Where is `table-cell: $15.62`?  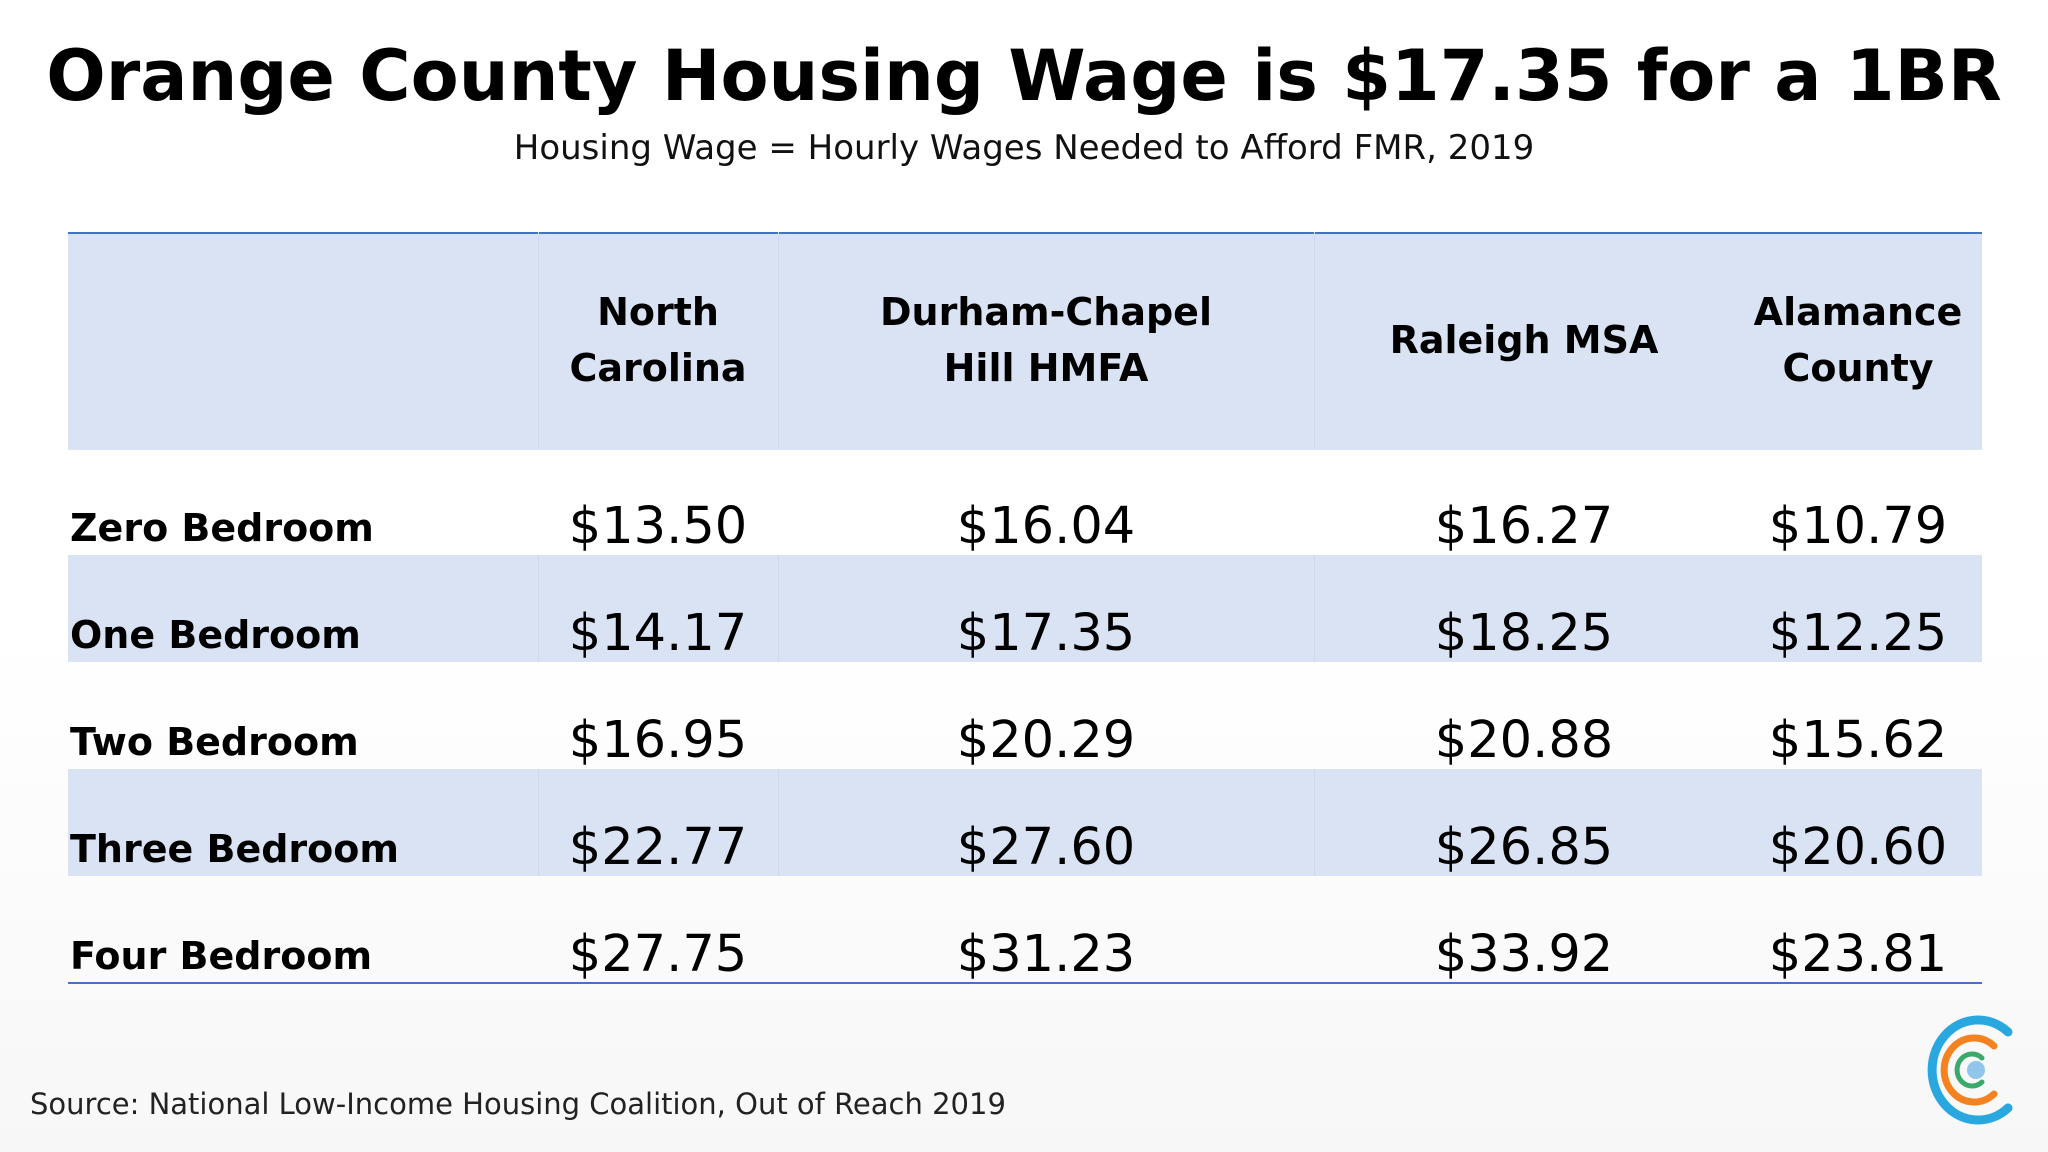
table-cell: $15.62 is located at coordinates (1858, 740).